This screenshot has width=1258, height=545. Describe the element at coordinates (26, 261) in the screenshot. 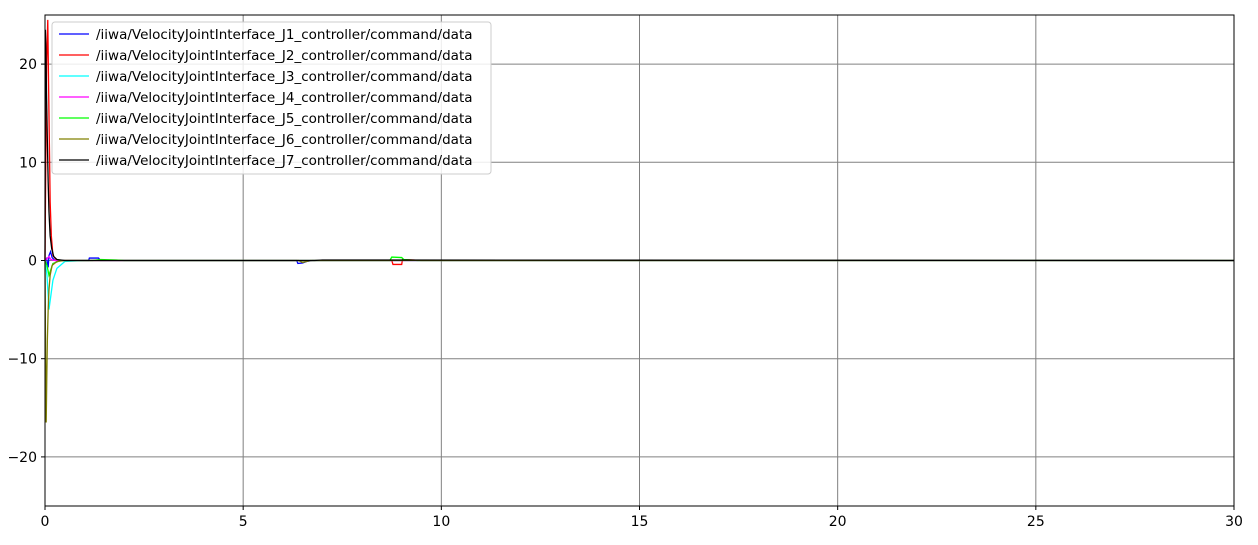

I see `y-axis-ticks: −20 −10 0 10 20` at that location.